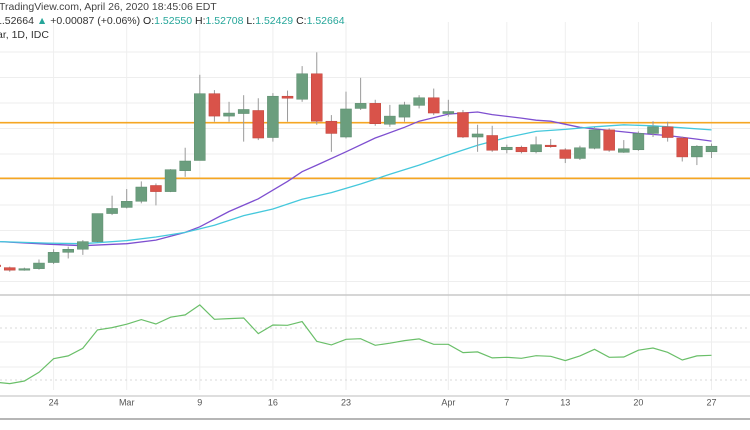 Image resolution: width=750 pixels, height=430 pixels. What do you see at coordinates (17, 21) in the screenshot?
I see `last-price: 1.52664` at bounding box center [17, 21].